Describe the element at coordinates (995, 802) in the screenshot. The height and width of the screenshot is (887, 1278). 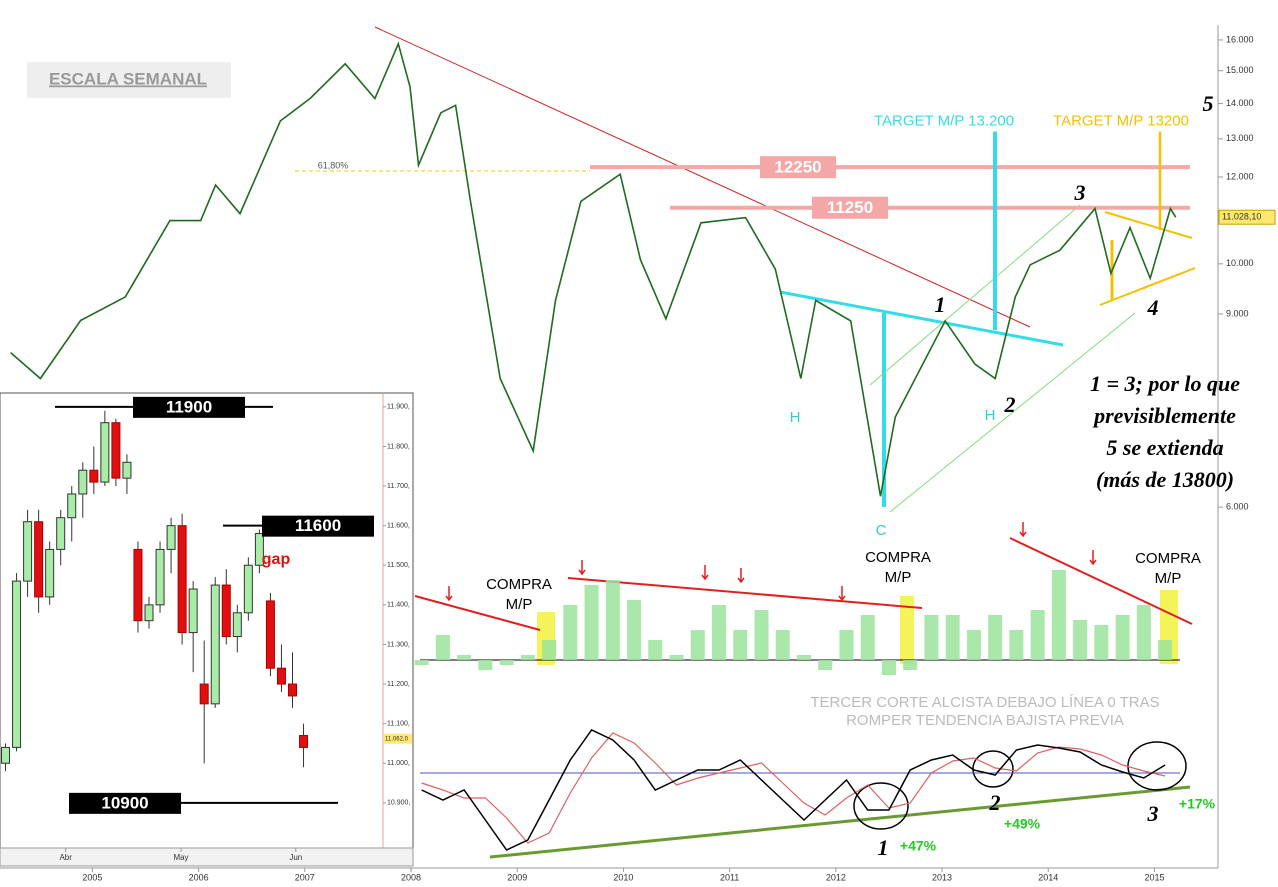
I see `annotation: 2` at that location.